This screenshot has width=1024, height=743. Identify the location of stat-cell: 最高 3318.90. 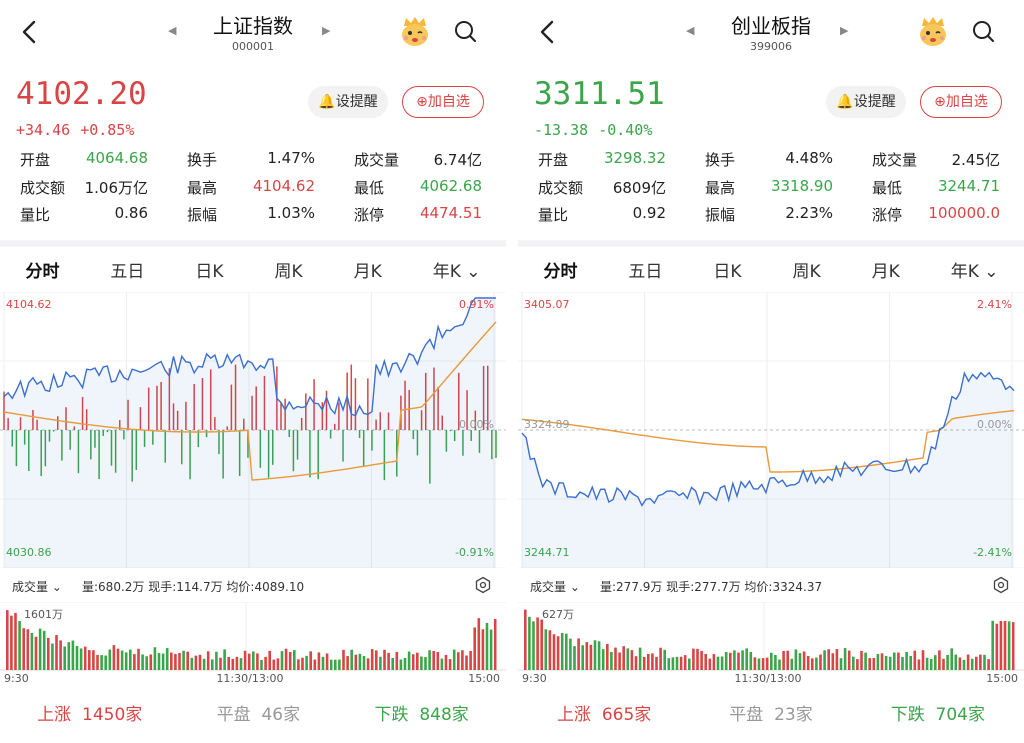
(769, 187).